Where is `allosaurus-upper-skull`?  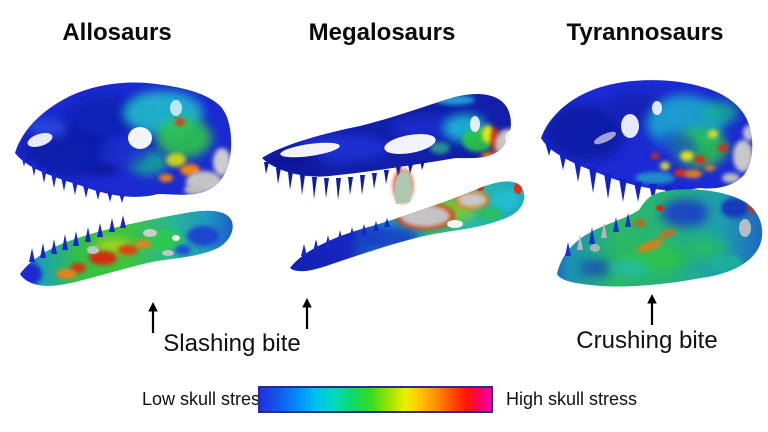
allosaurus-upper-skull is located at coordinates (123, 142).